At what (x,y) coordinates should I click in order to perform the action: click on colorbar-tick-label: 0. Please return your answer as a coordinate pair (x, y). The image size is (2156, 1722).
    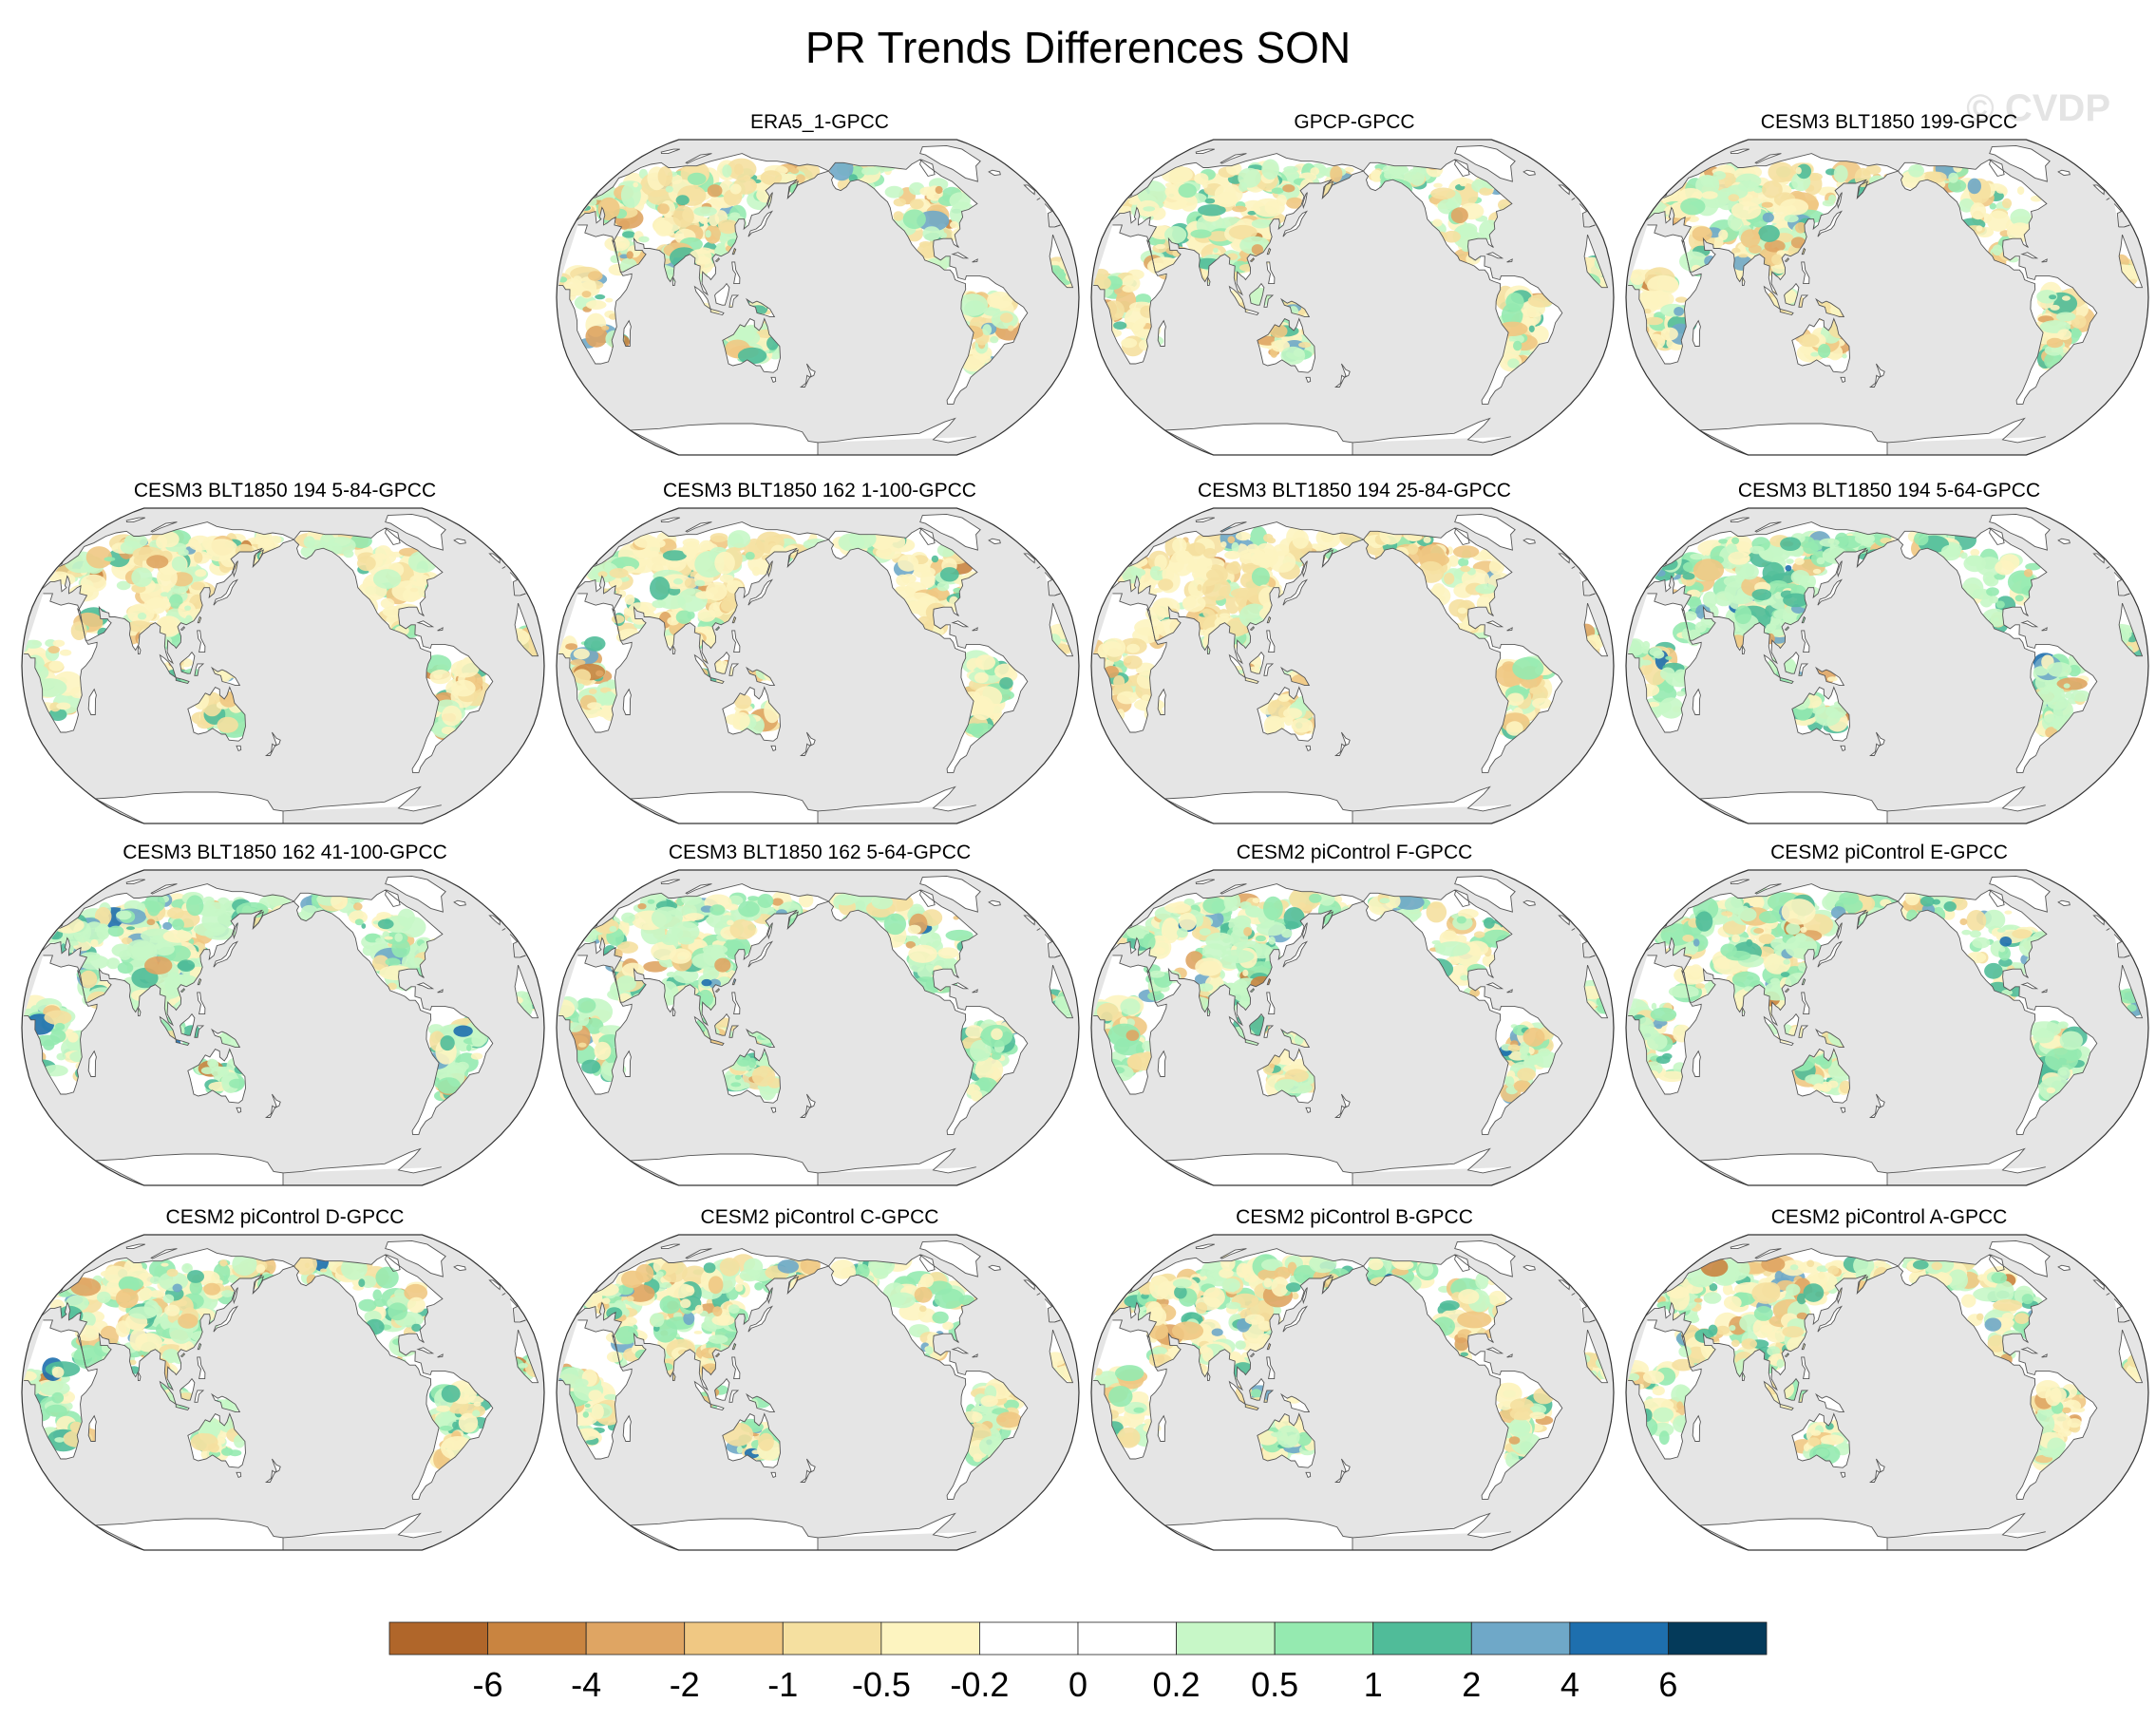
    Looking at the image, I should click on (1078, 1684).